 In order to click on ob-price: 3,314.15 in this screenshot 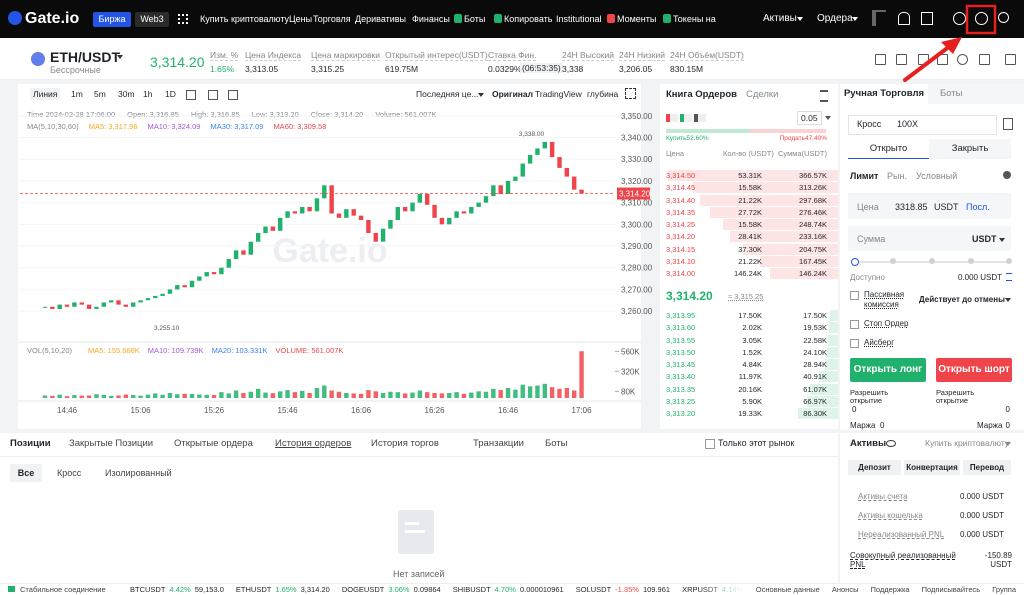, I will do `click(681, 249)`.